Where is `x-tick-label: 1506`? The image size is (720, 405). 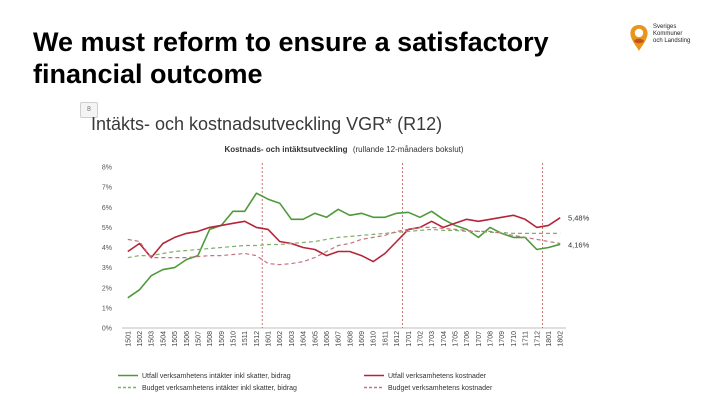
x-tick-label: 1506 is located at coordinates (187, 339).